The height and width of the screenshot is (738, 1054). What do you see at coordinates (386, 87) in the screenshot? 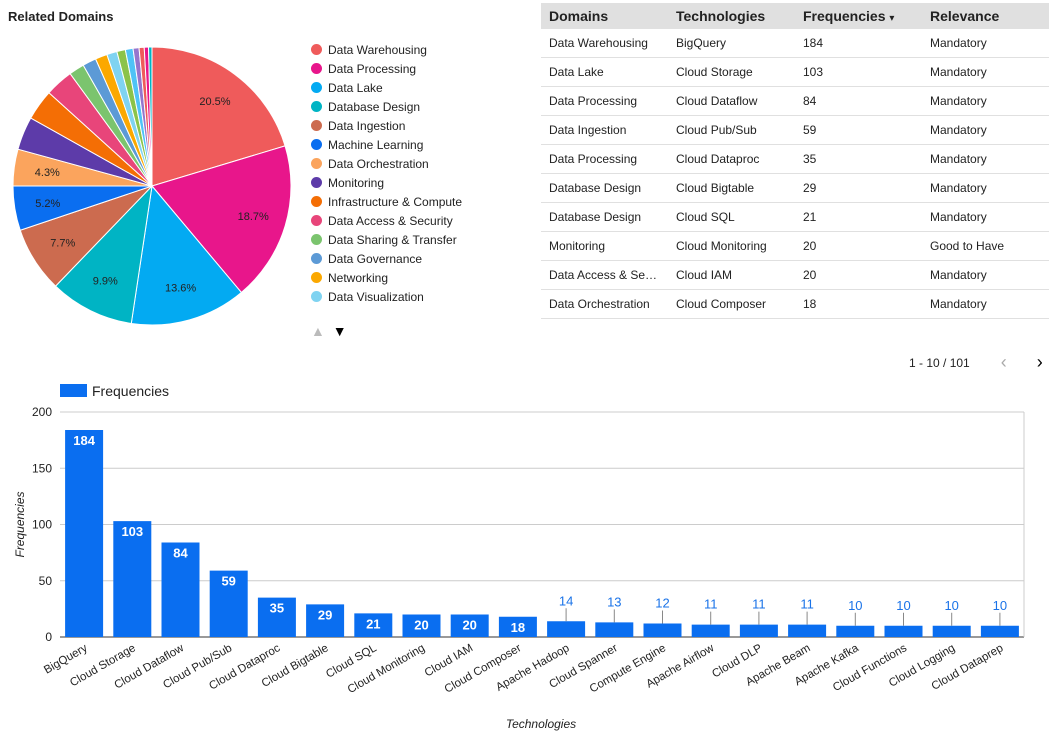
I see `legend-item: Data Lake` at bounding box center [386, 87].